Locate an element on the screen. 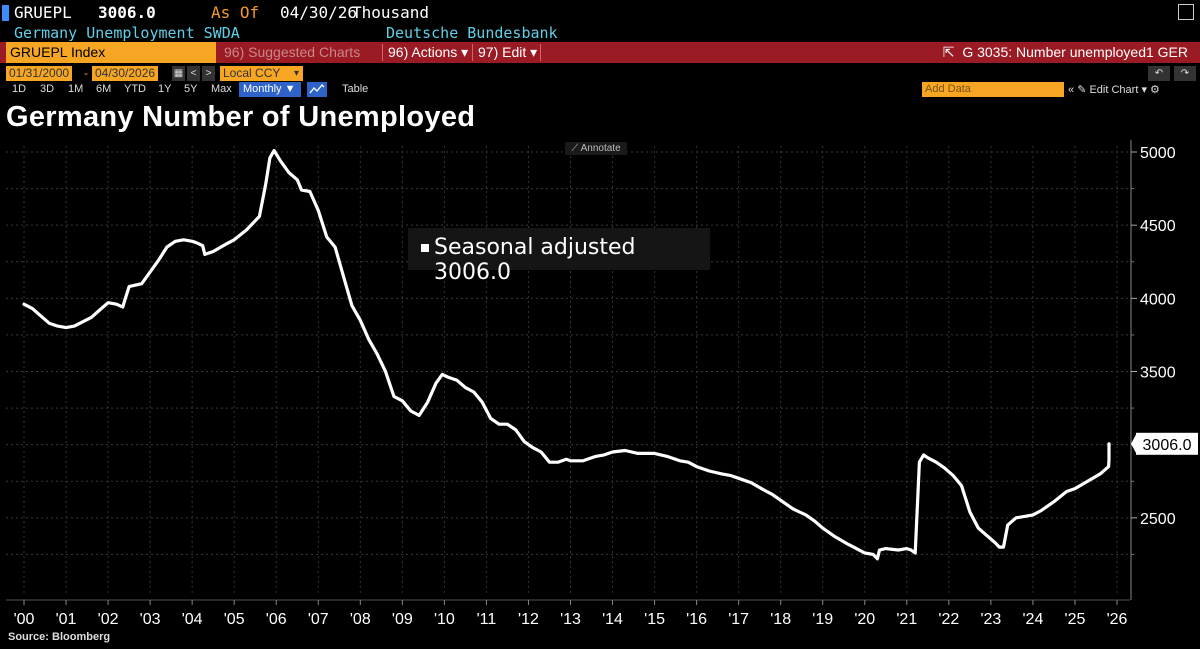  line-chart-icon is located at coordinates (317, 89).